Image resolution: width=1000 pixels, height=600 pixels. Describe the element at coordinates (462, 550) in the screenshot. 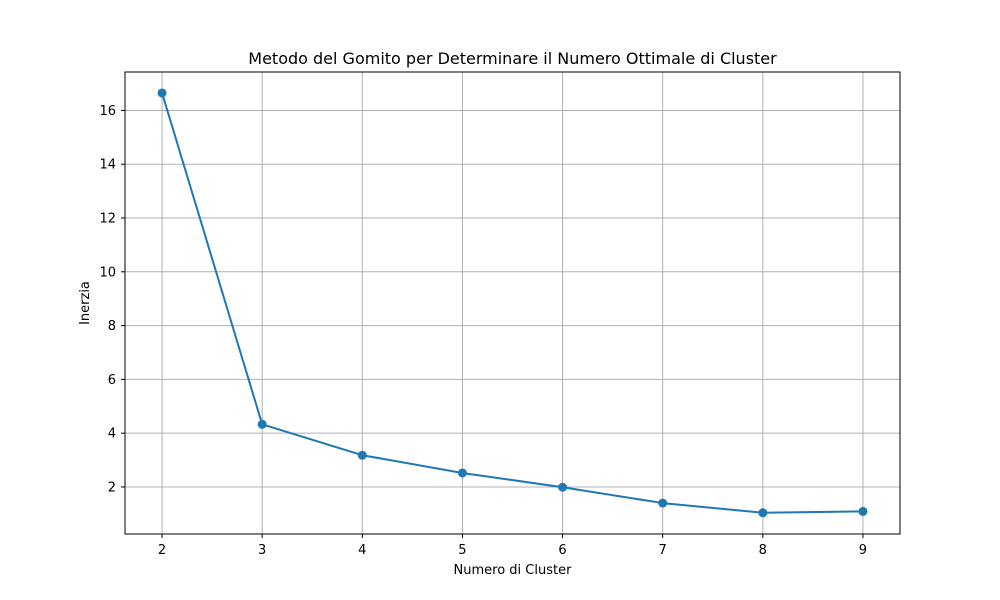

I see `x-tick-label: 5` at that location.